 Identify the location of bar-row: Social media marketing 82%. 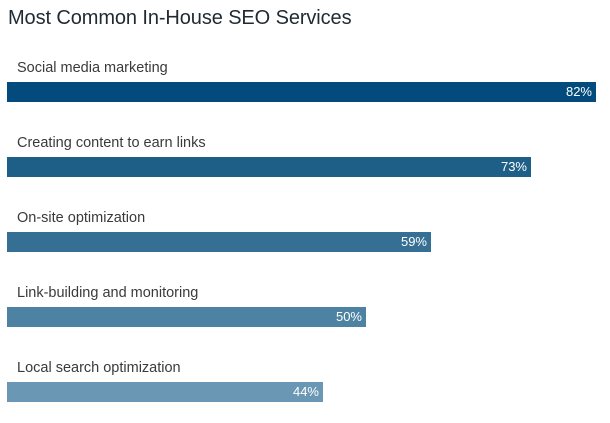
(305, 90).